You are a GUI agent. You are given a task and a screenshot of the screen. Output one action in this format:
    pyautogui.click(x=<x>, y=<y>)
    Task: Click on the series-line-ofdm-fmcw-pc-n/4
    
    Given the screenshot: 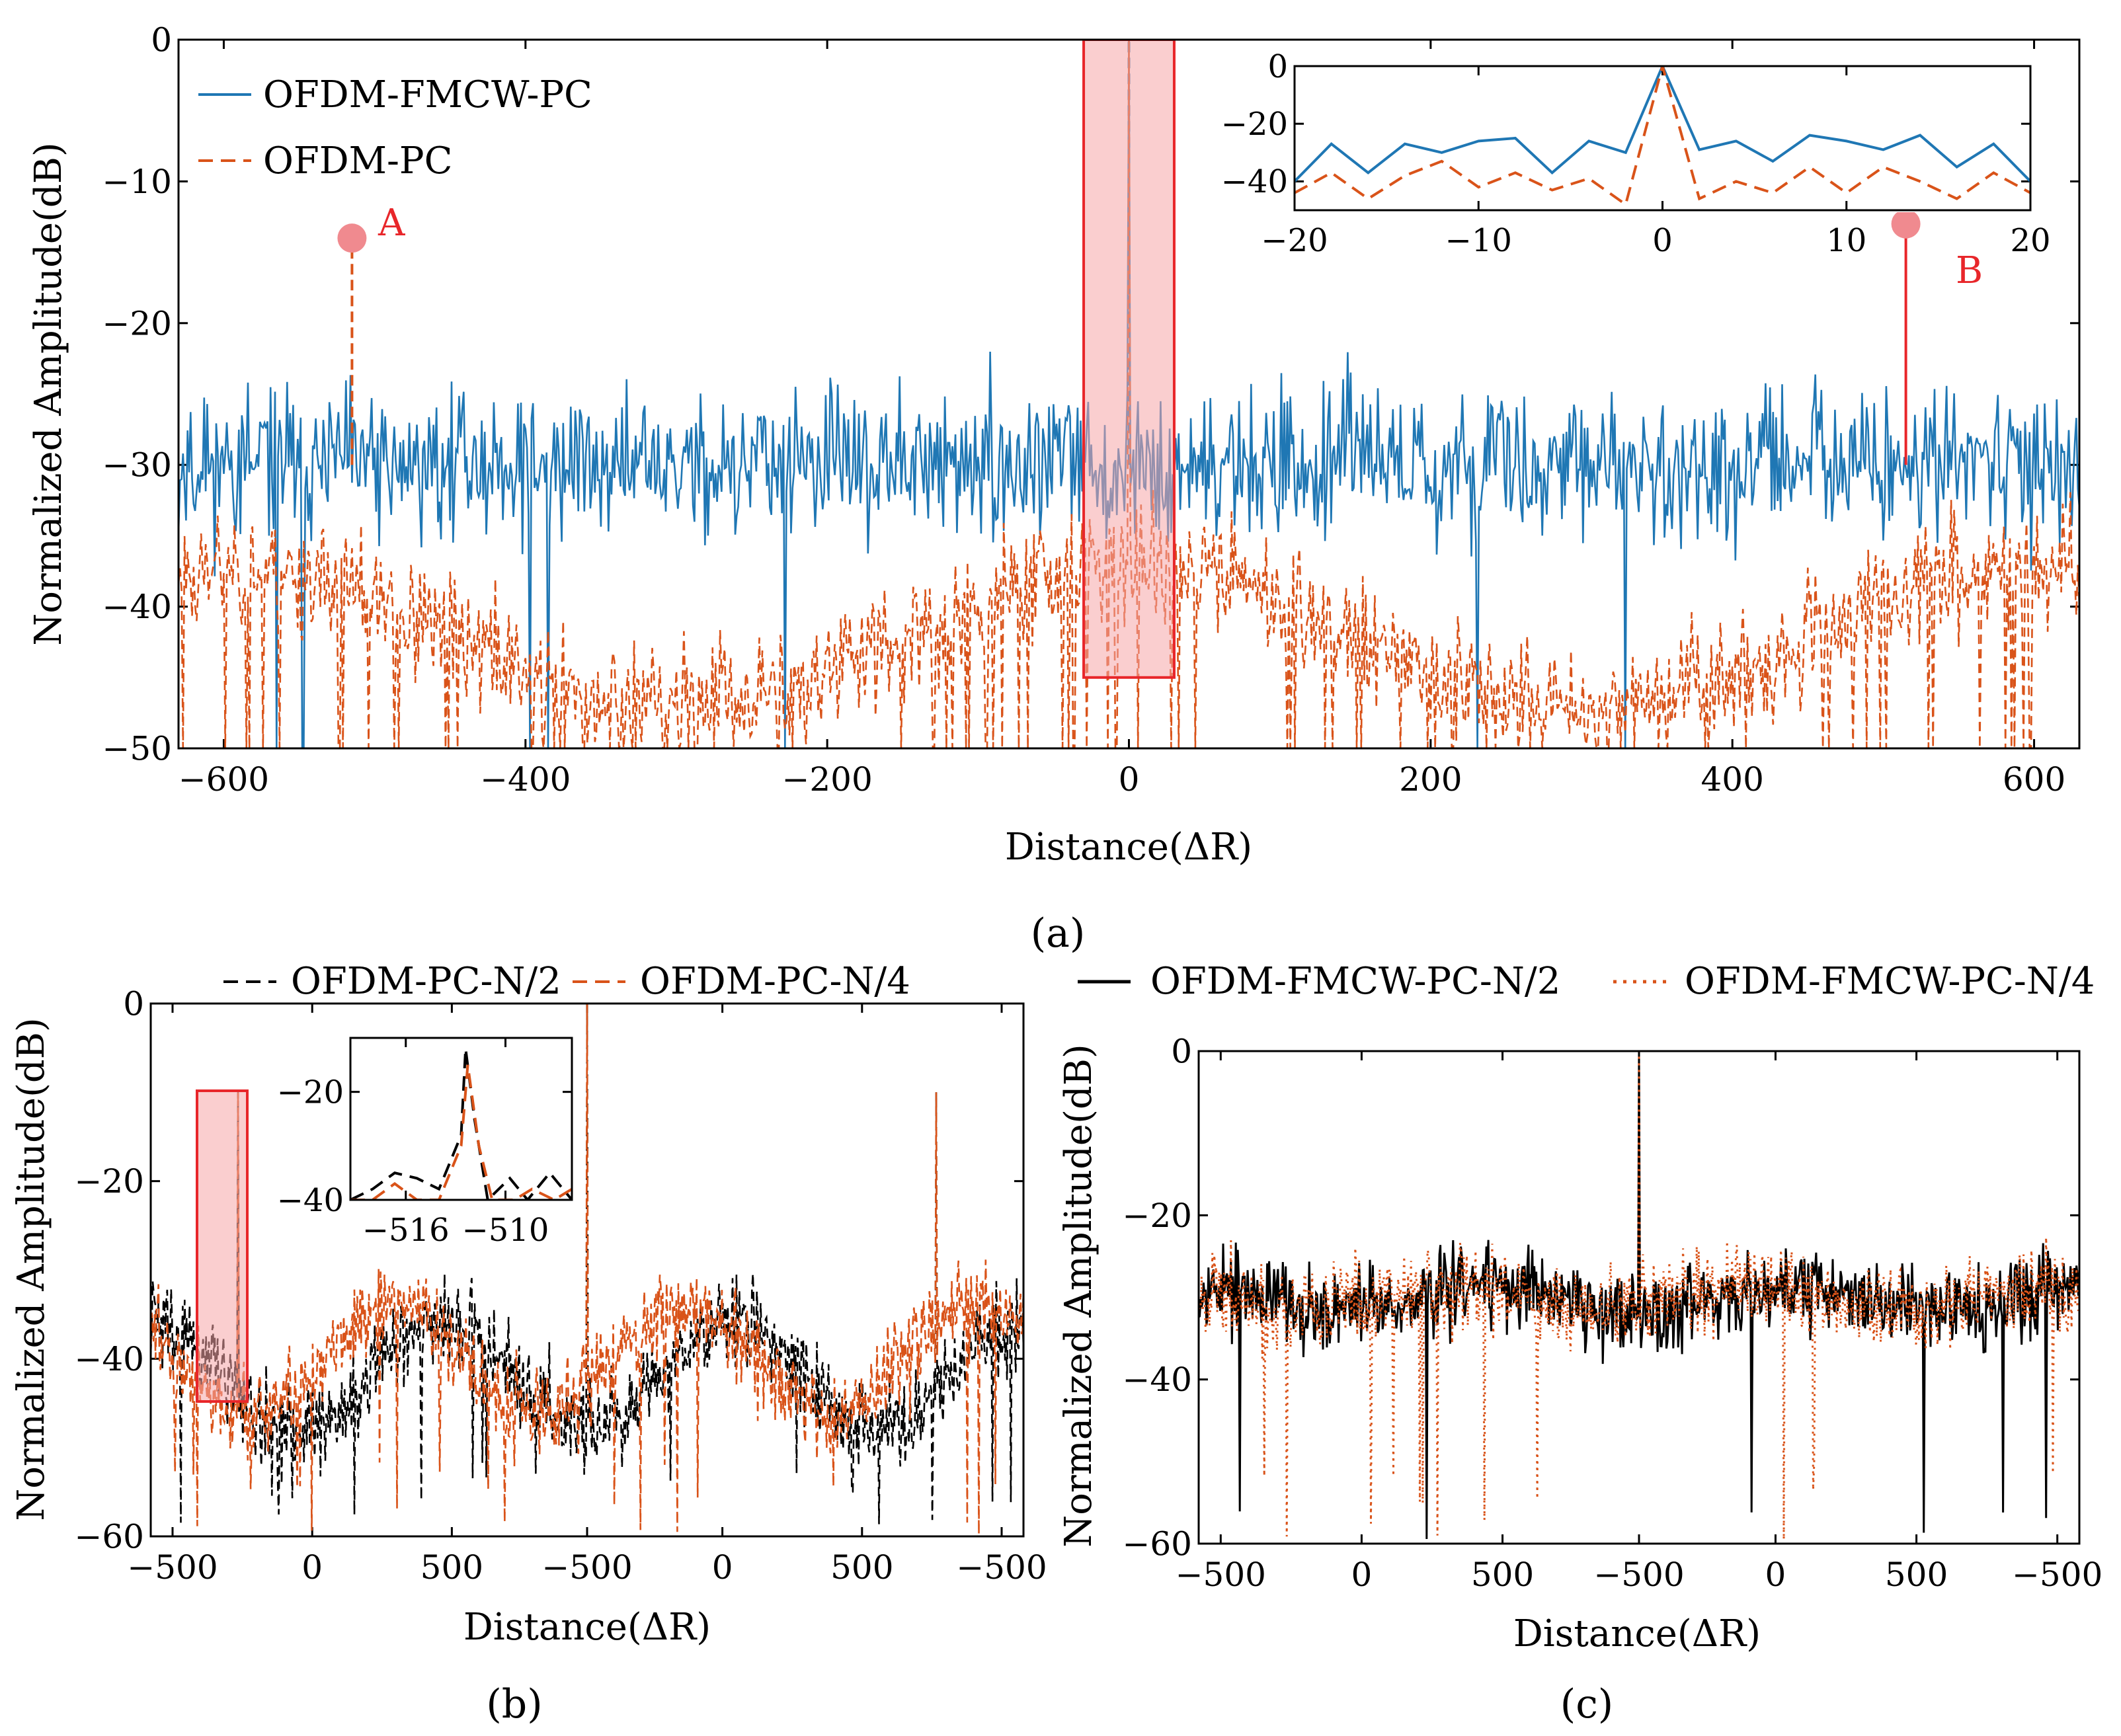 What is the action you would take?
    pyautogui.click(x=1639, y=1295)
    